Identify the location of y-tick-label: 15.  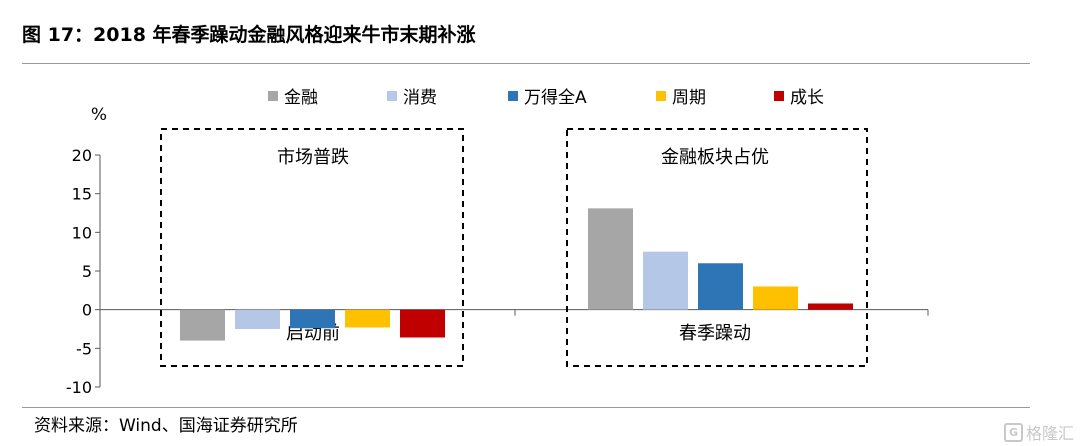
(82, 194).